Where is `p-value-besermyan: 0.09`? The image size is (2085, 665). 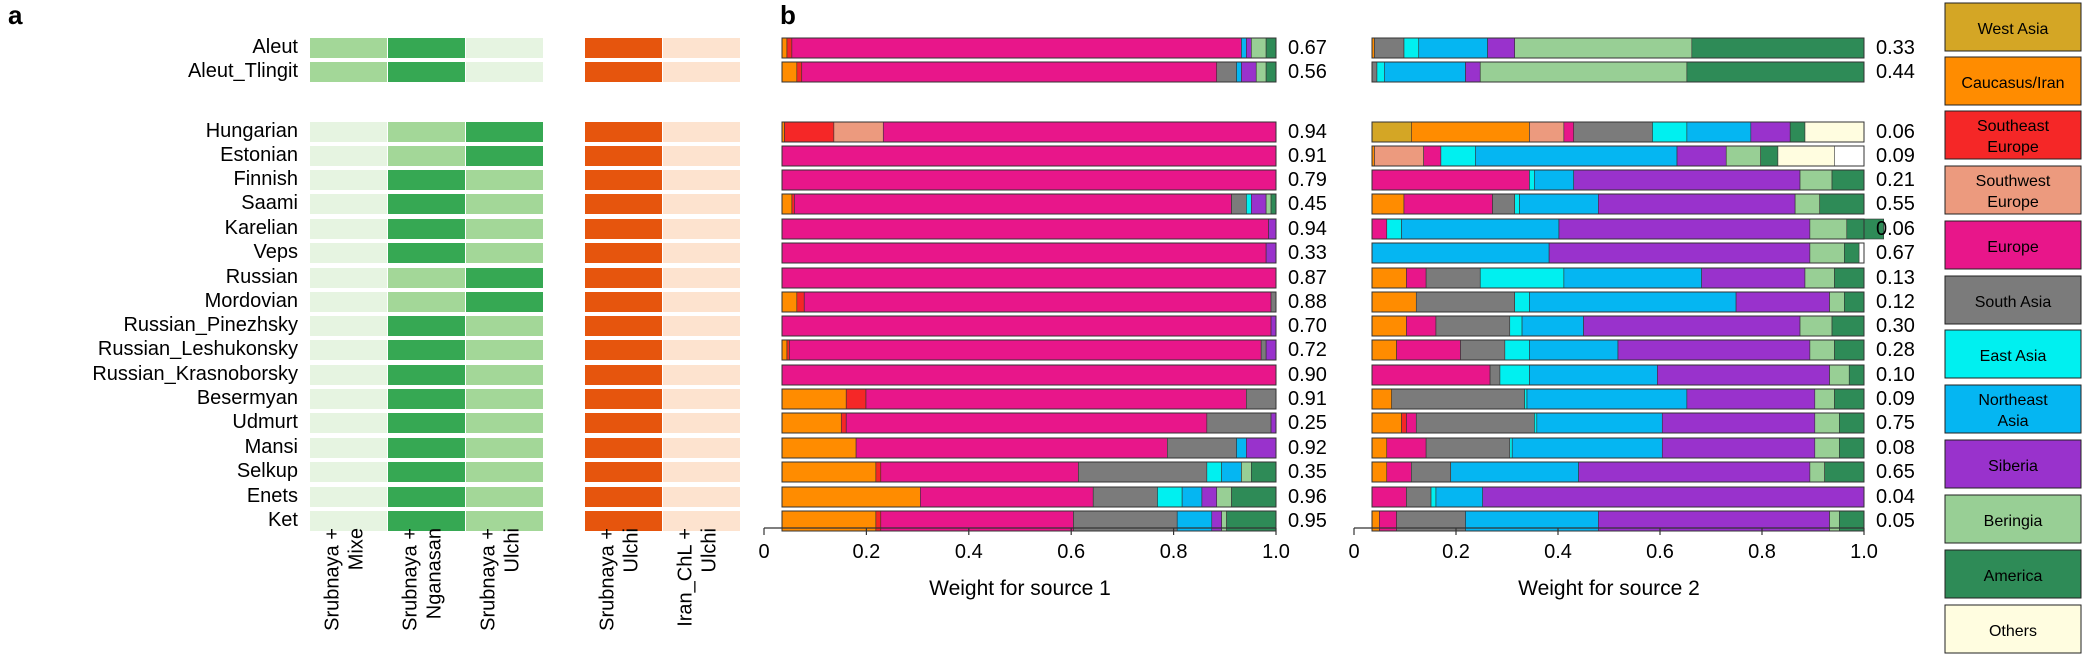
p-value-besermyan: 0.09 is located at coordinates (1895, 399).